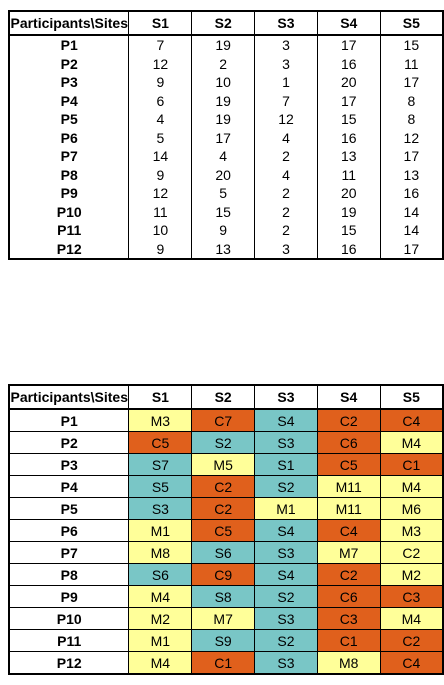  I want to click on table-row: P1 M3 C7 S4 C2 C4, so click(226, 420).